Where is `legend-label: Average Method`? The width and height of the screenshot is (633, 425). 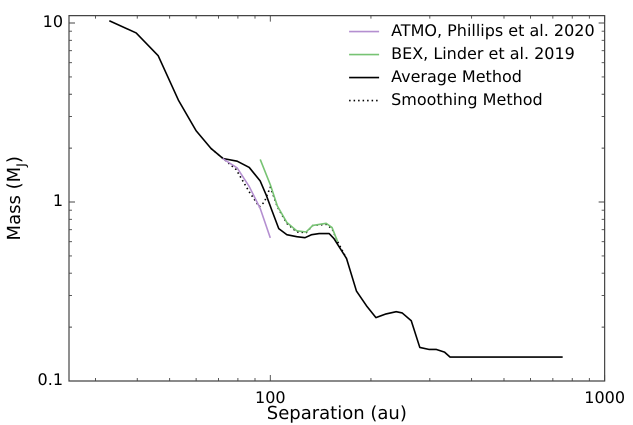 legend-label: Average Method is located at coordinates (456, 76).